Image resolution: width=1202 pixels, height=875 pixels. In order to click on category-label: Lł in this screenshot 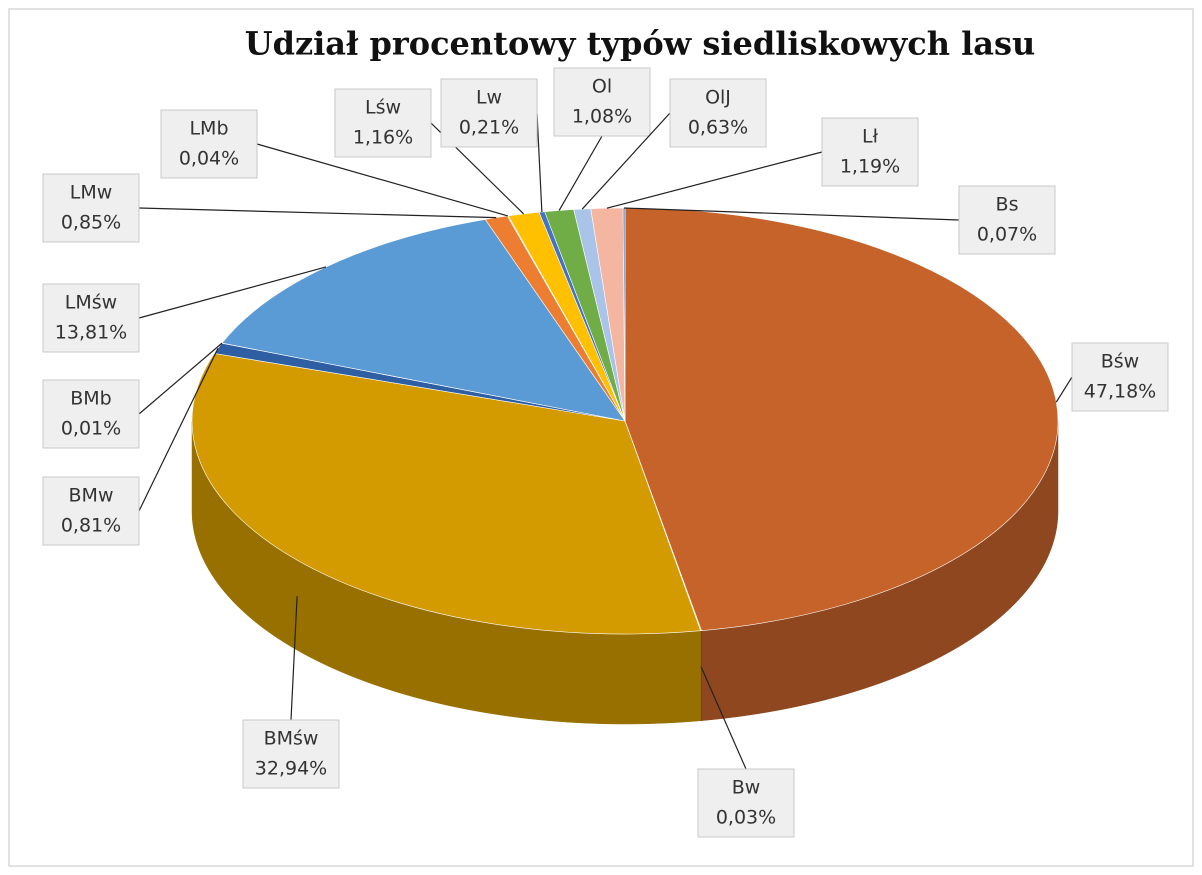, I will do `click(870, 137)`.